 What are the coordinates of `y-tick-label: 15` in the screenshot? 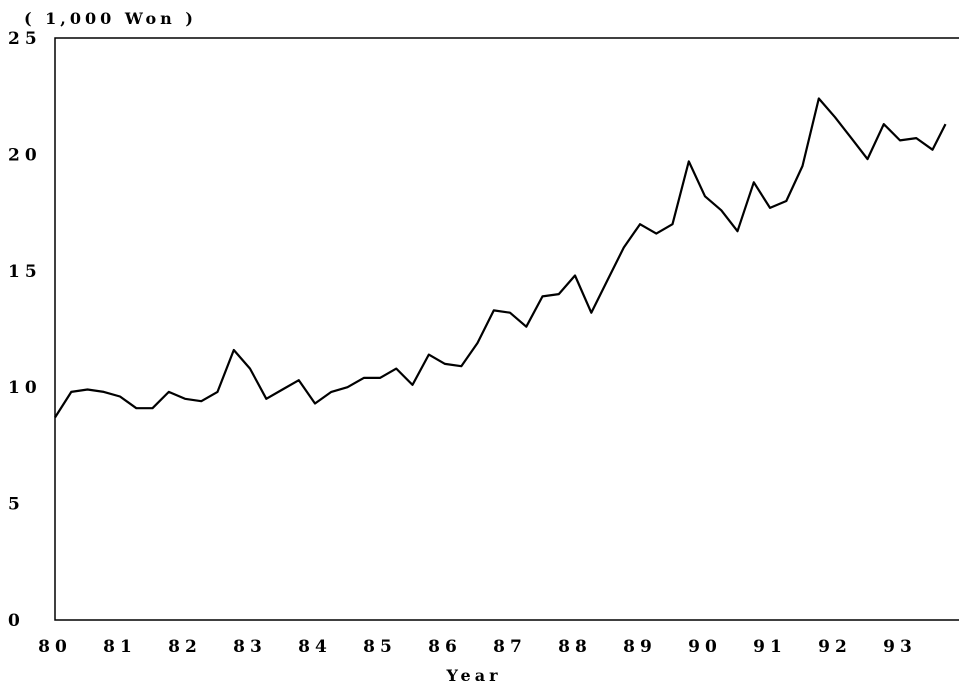 It's located at (25, 272).